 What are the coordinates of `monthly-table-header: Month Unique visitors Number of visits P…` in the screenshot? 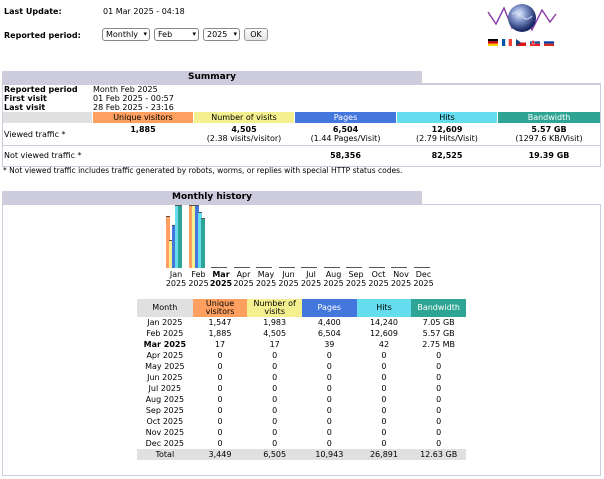 It's located at (301, 308).